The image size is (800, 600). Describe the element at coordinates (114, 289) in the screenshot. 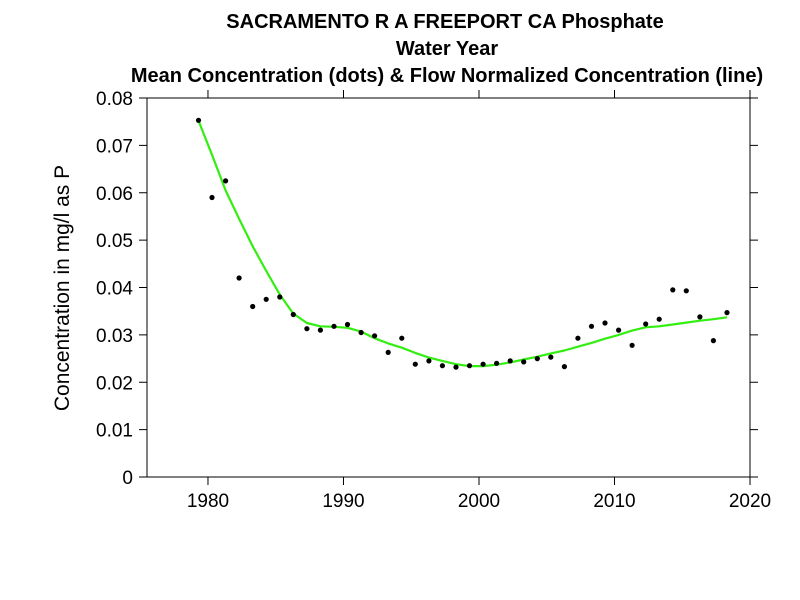

I see `y-tick-label: 0.04` at that location.